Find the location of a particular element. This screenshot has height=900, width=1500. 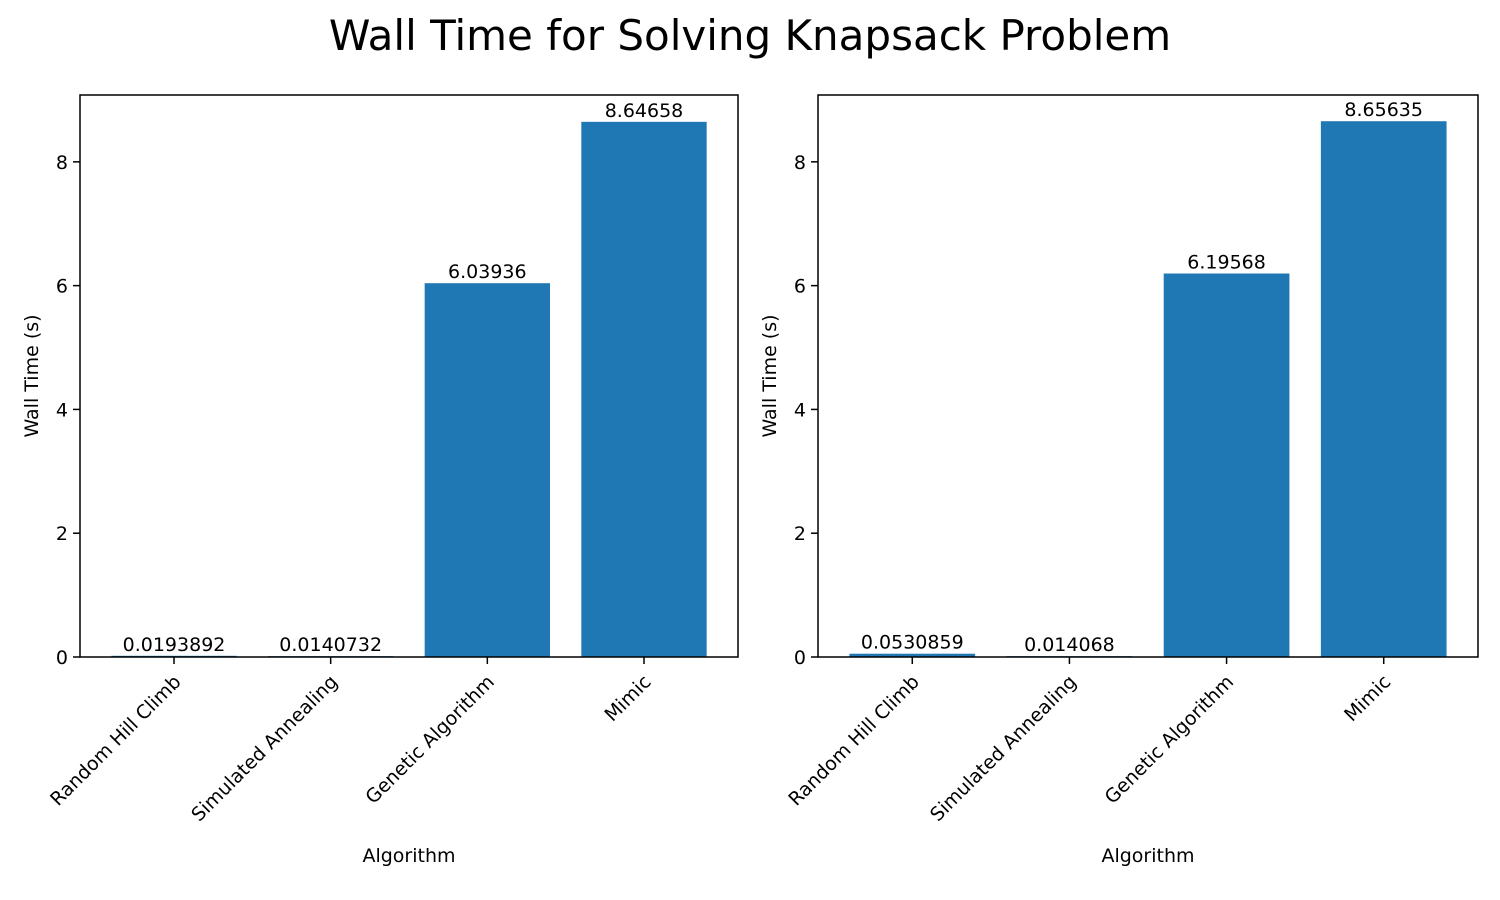

data-label-3: 6.19568 is located at coordinates (1226, 263).